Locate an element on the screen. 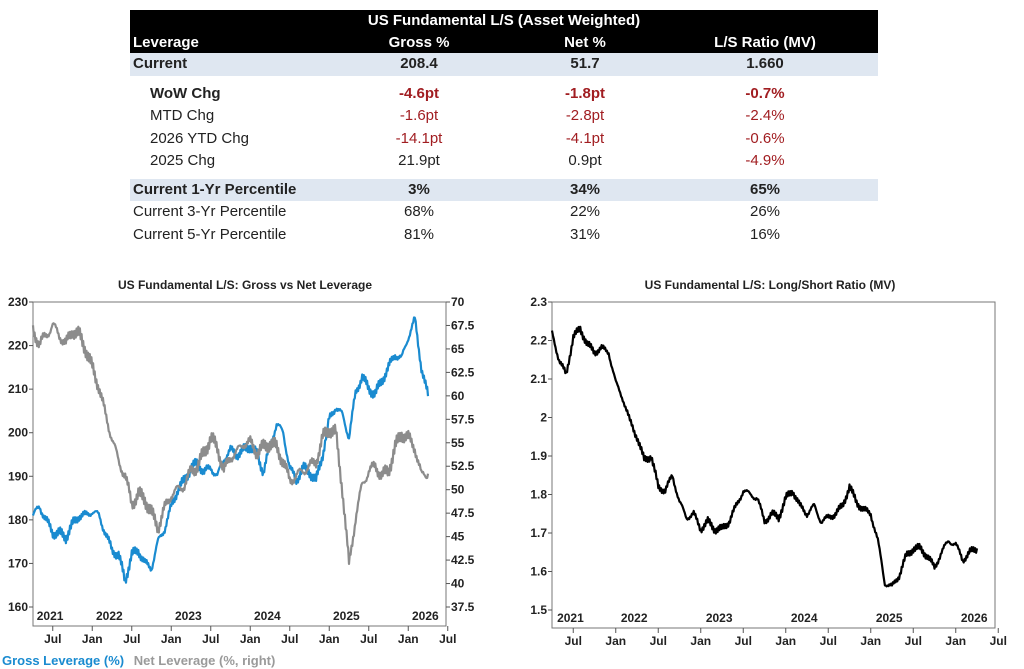  cell: -1.8pt is located at coordinates (584, 93).